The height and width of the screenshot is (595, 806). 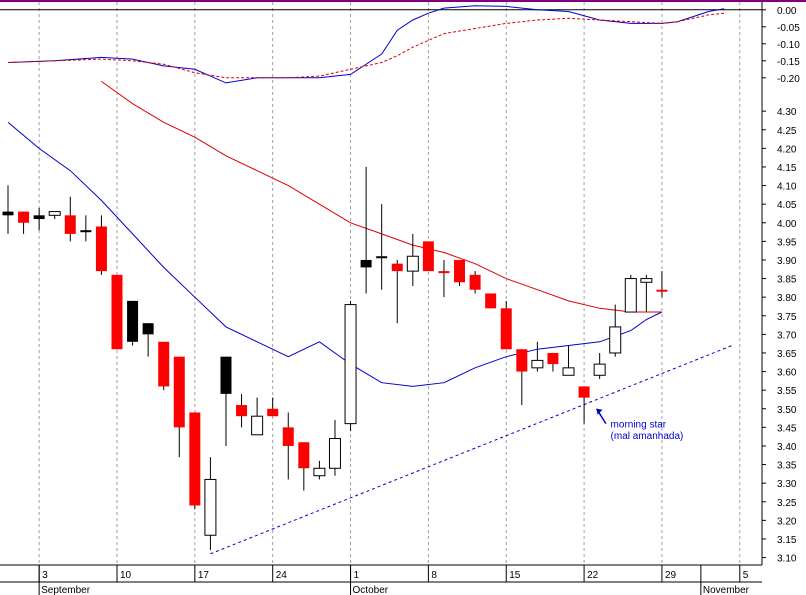 What do you see at coordinates (787, 503) in the screenshot?
I see `price-tick-label-21: 3.25` at bounding box center [787, 503].